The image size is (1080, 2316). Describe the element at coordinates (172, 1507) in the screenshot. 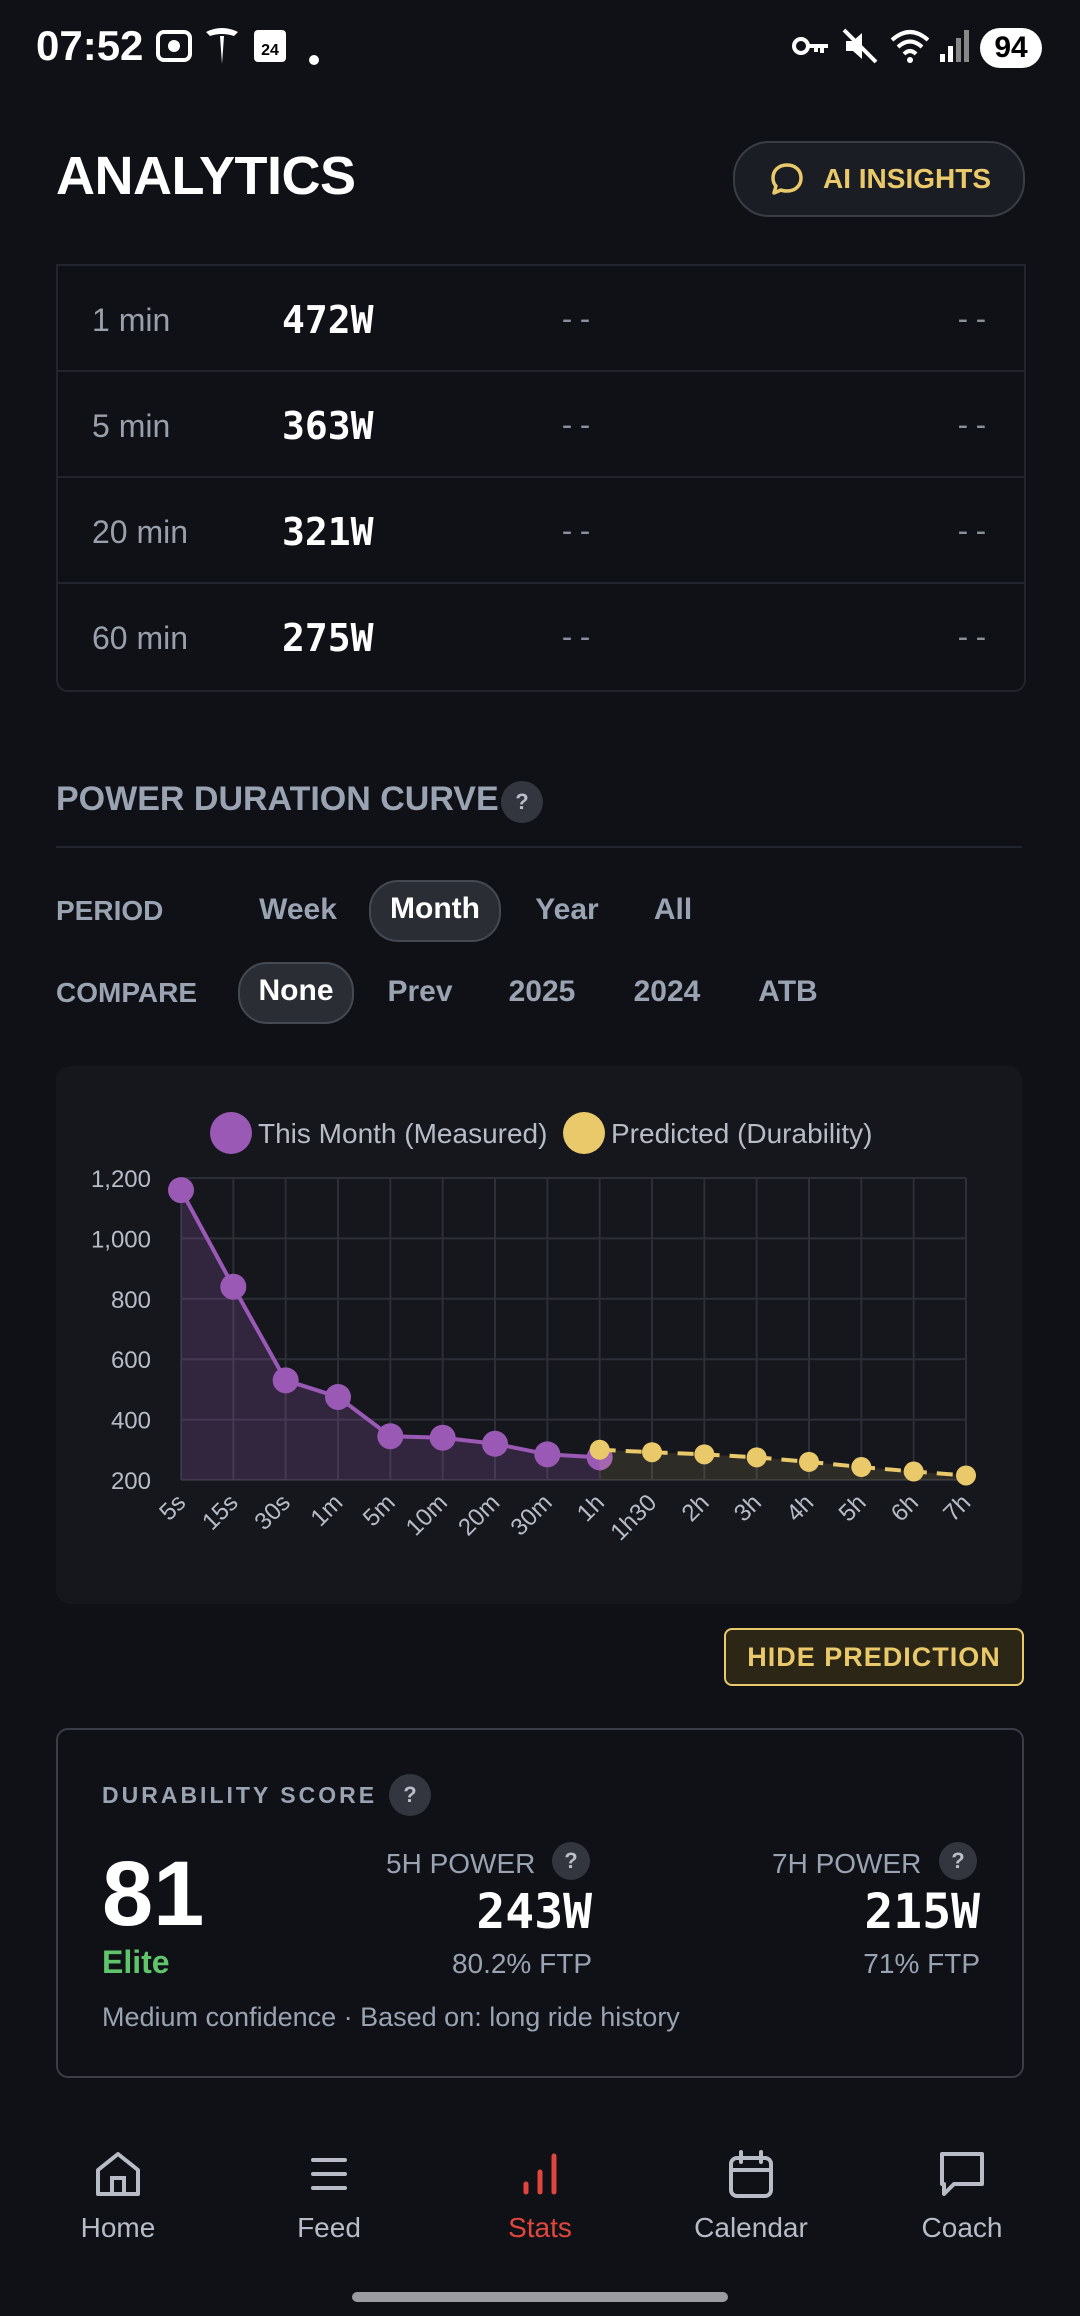

I see `x-tick-label: 5s` at that location.